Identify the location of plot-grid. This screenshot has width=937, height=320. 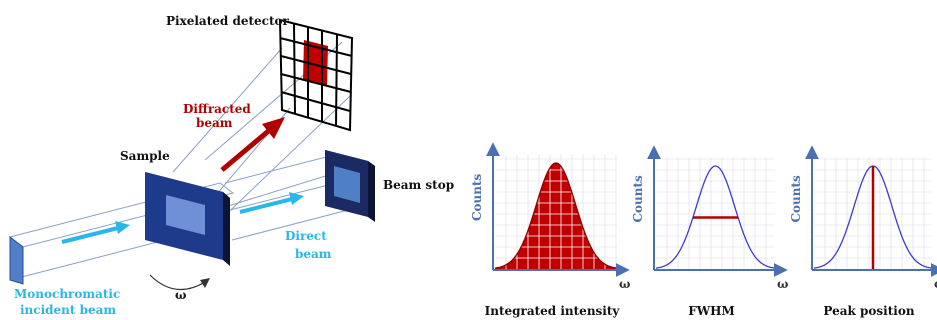
(715, 213).